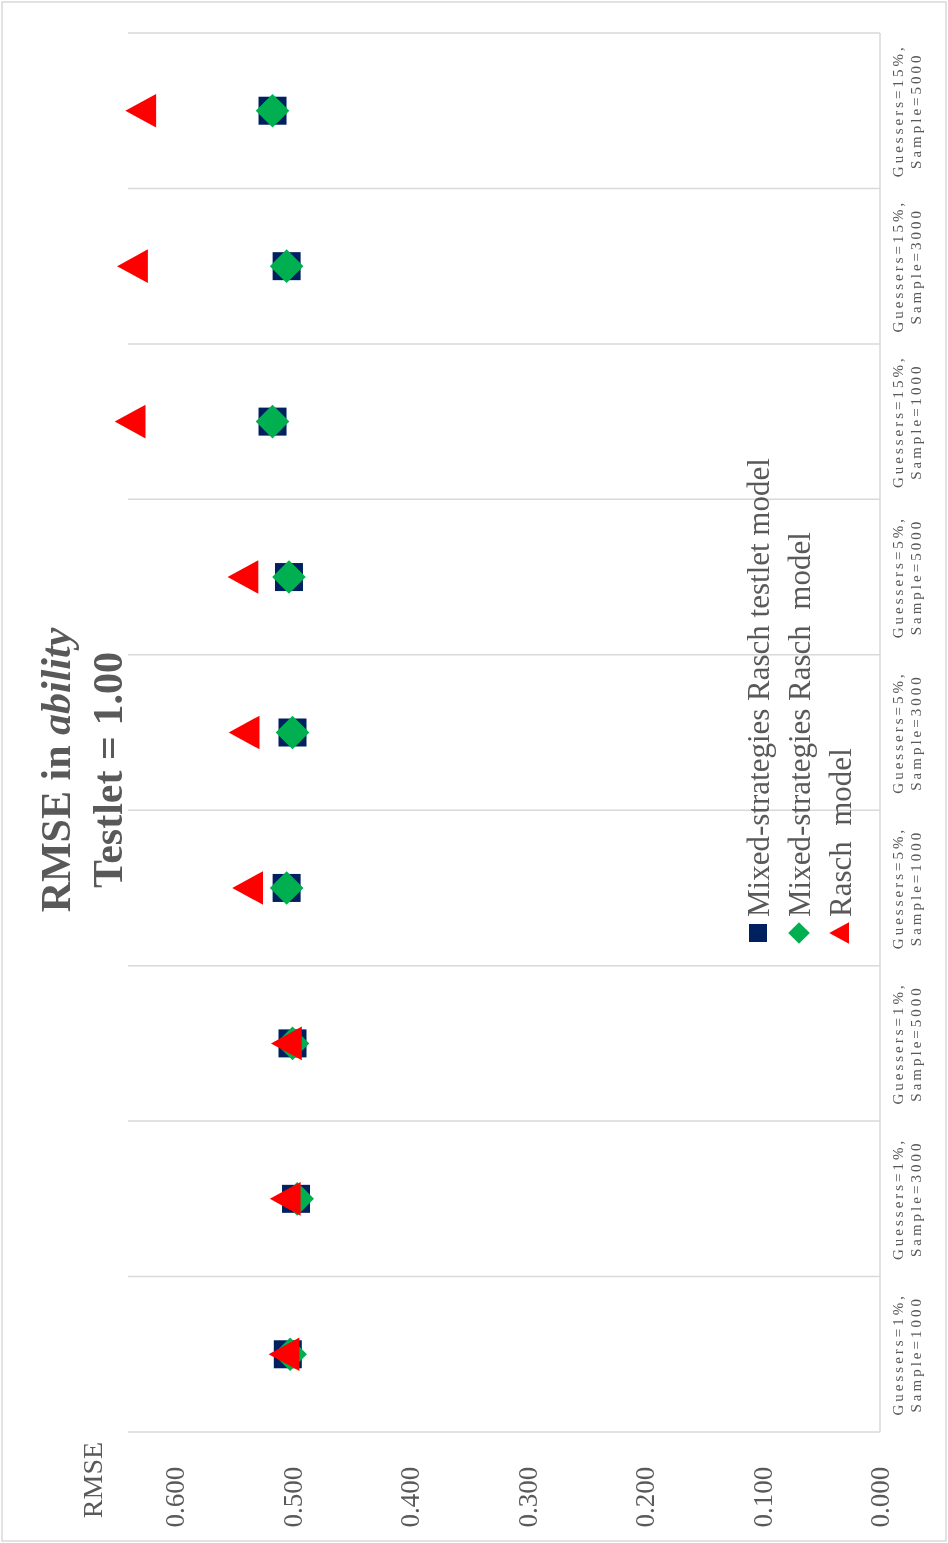  Describe the element at coordinates (410, 1497) in the screenshot. I see `x-tick-label: 0.400` at that location.